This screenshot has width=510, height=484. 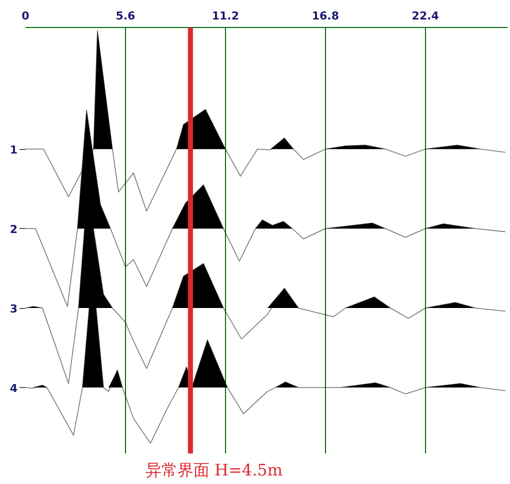 What do you see at coordinates (14, 309) in the screenshot?
I see `y-tick-label: 3` at bounding box center [14, 309].